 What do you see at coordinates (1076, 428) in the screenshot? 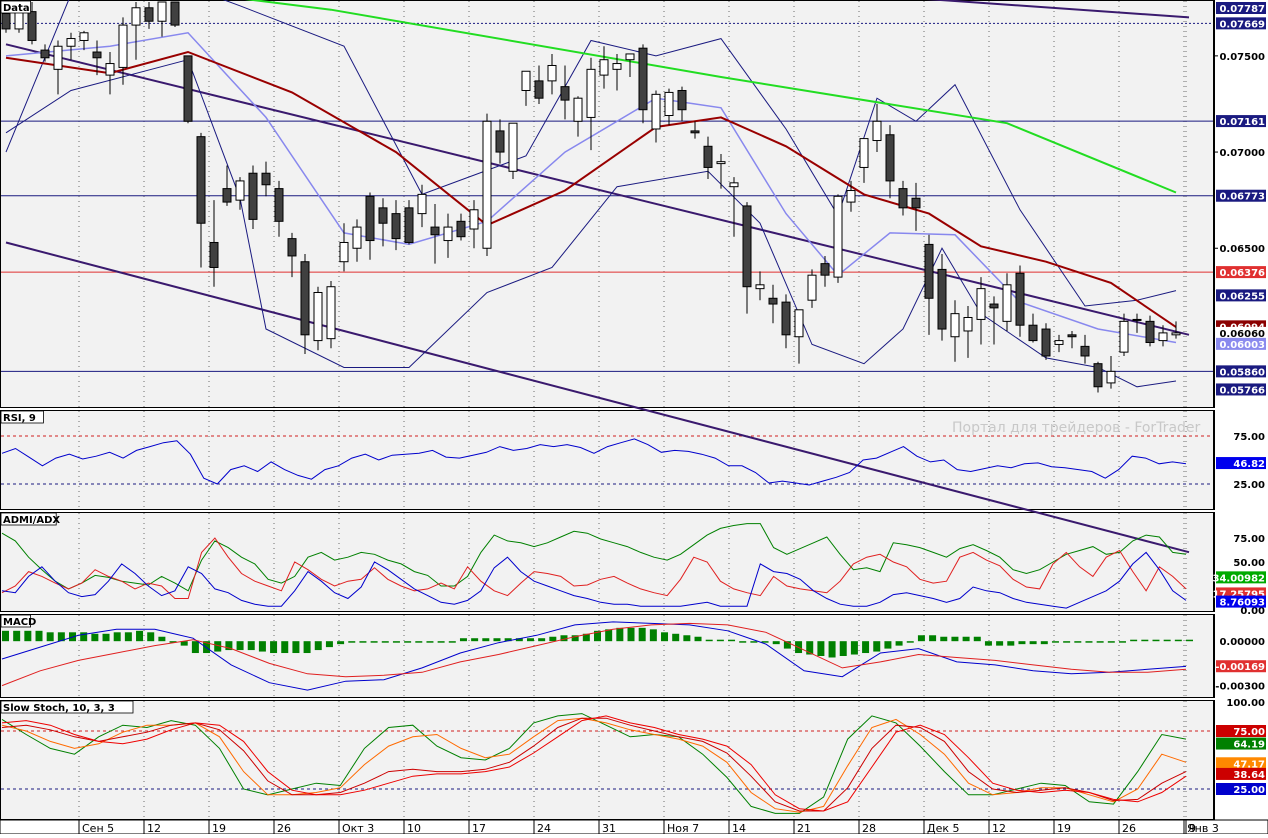
I see `watermark: Портал для трейдеров - ForTrader` at bounding box center [1076, 428].